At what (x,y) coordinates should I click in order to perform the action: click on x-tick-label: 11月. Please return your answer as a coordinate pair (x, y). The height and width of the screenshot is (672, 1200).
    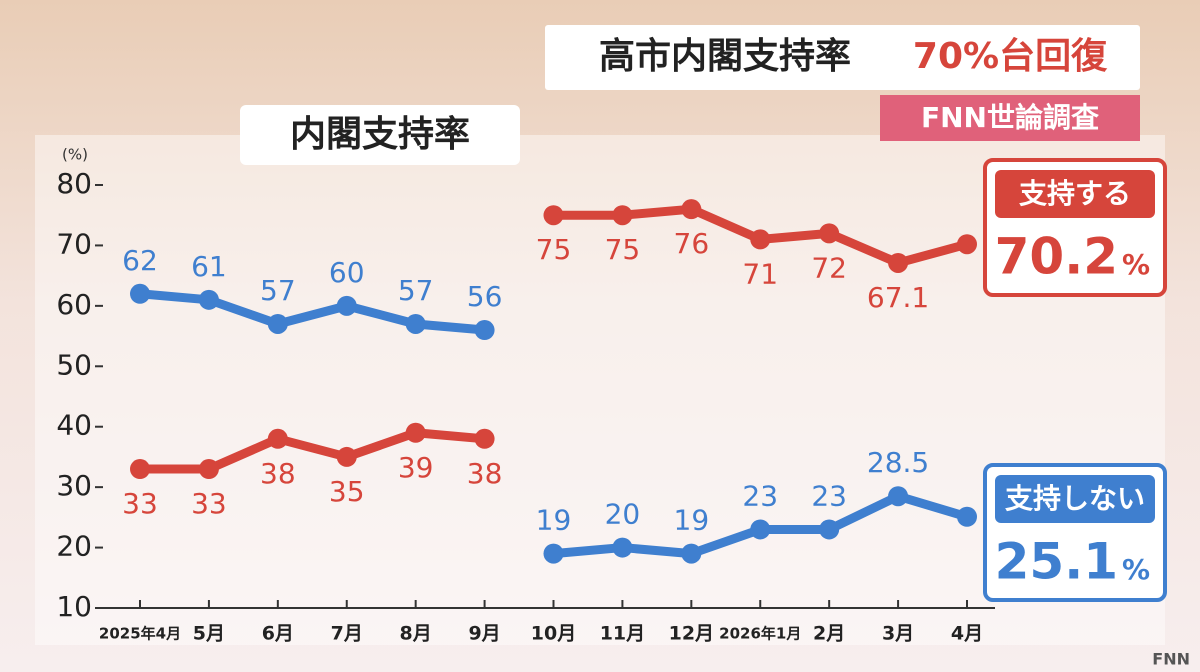
    Looking at the image, I should click on (622, 634).